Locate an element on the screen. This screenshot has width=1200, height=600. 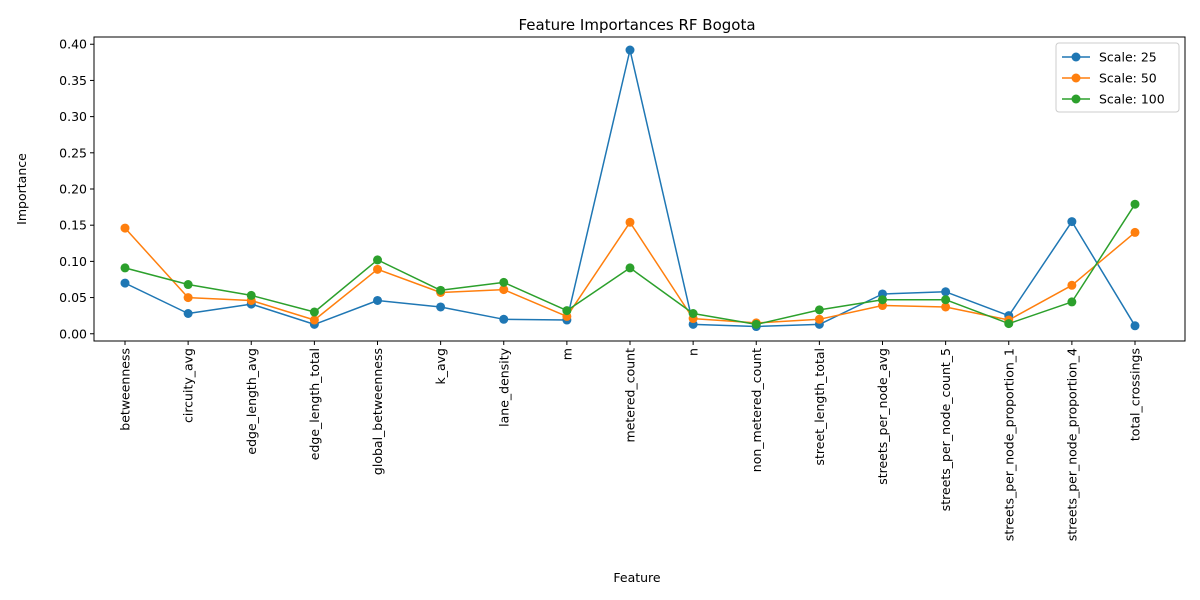
x-tick-label: streets_per_node_proportion_4 is located at coordinates (1071, 444).